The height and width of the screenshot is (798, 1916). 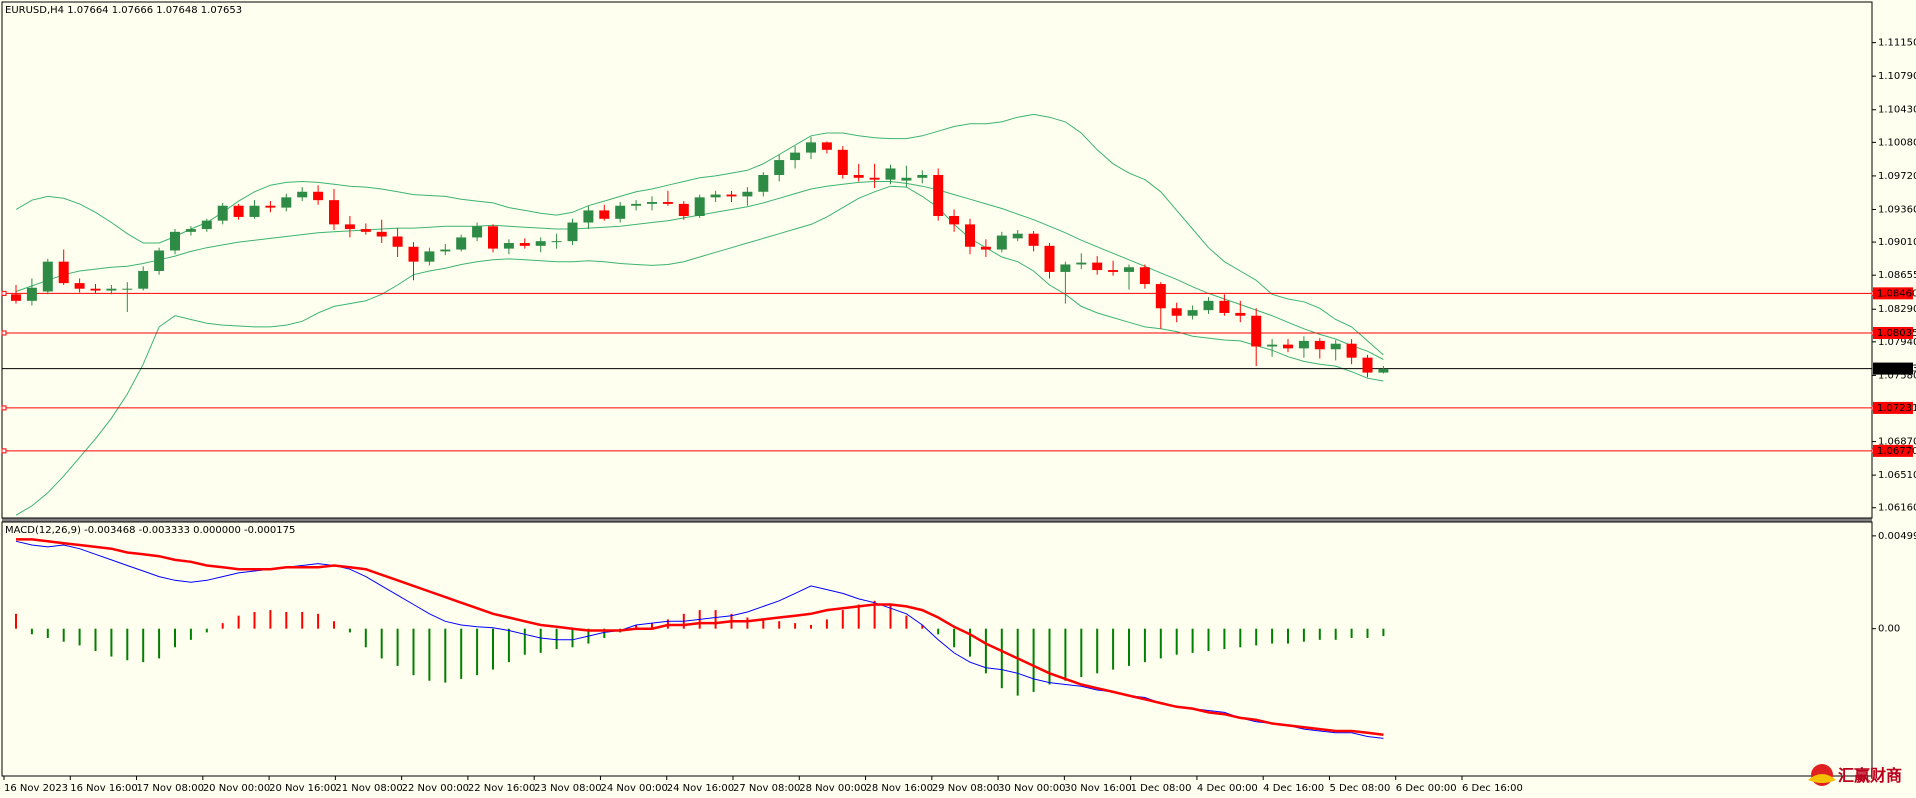 What do you see at coordinates (1896, 333) in the screenshot?
I see `level-tag-label: 1.08035` at bounding box center [1896, 333].